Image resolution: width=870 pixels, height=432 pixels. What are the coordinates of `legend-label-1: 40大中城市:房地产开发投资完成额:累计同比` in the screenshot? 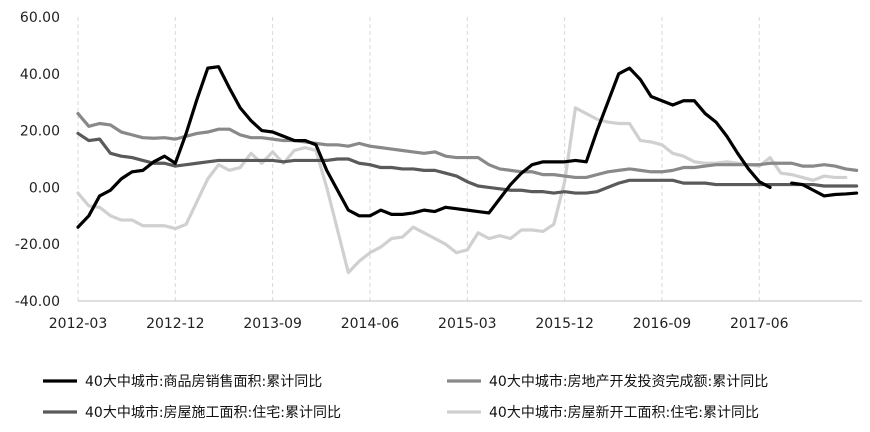 It's located at (628, 381).